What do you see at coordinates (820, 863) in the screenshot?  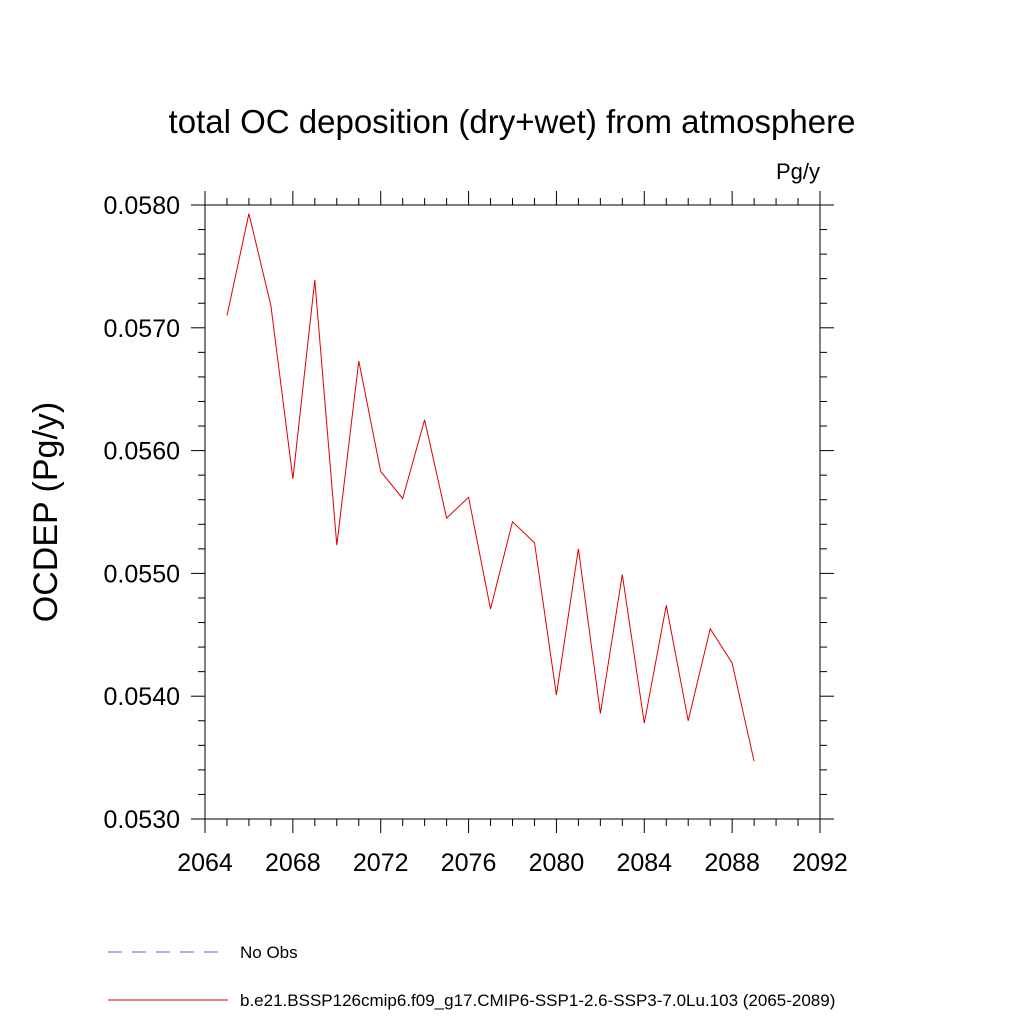 I see `x-tick-label: 2092` at bounding box center [820, 863].